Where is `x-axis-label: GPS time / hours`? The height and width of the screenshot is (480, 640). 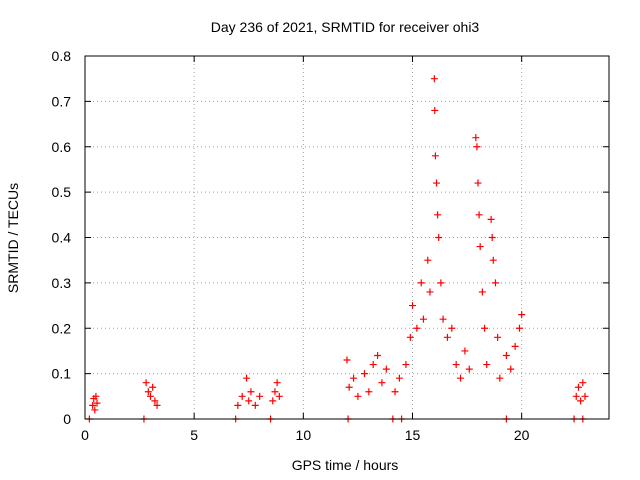
x-axis-label: GPS time / hours is located at coordinates (345, 465).